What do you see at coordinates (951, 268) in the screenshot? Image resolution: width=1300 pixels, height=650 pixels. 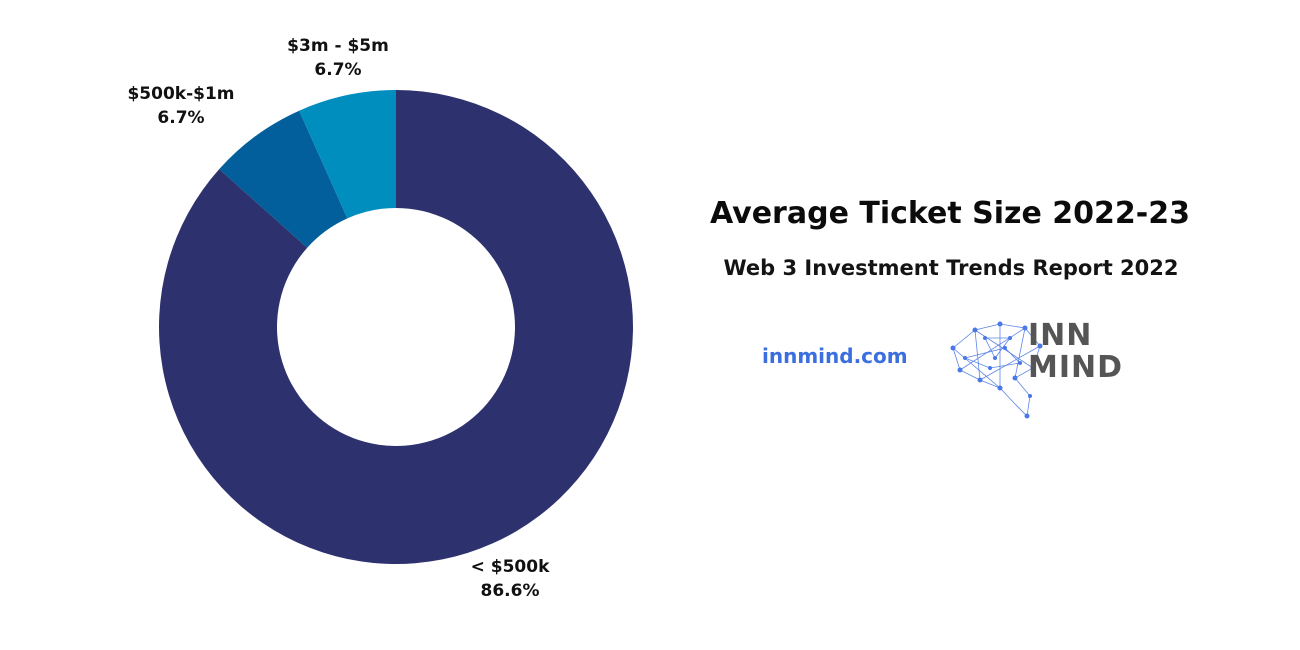 I see `chart-subtitle: Web 3 Investment Trends Report 2022` at bounding box center [951, 268].